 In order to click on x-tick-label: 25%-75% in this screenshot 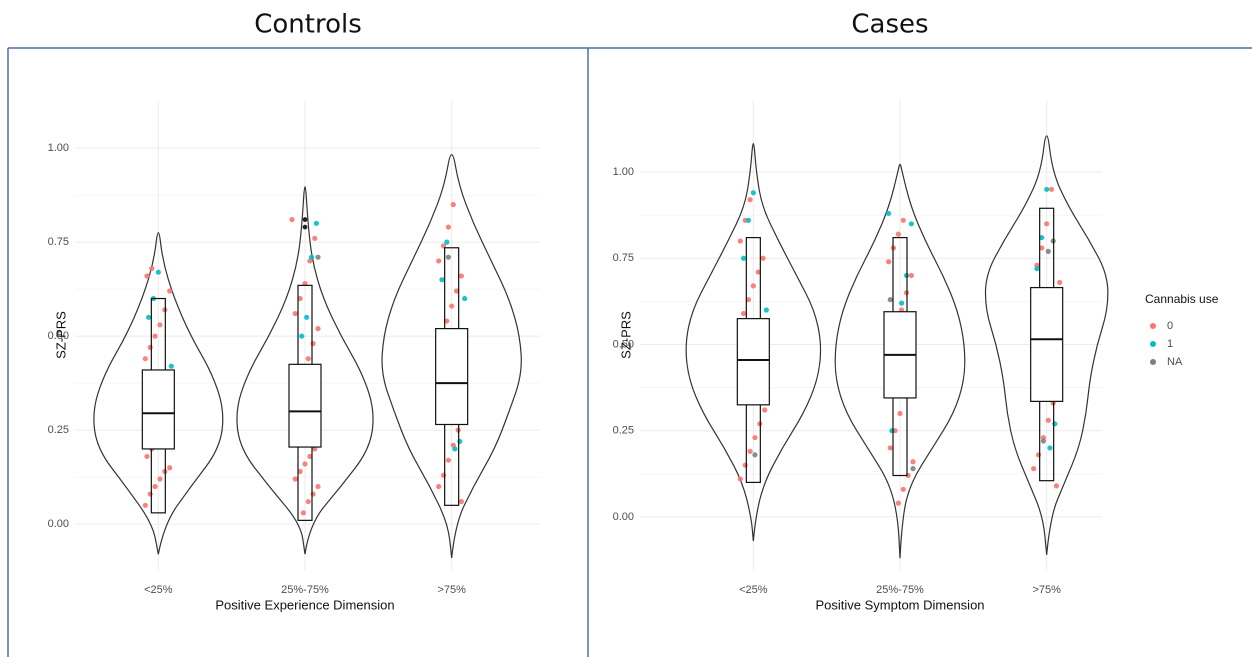, I will do `click(305, 590)`.